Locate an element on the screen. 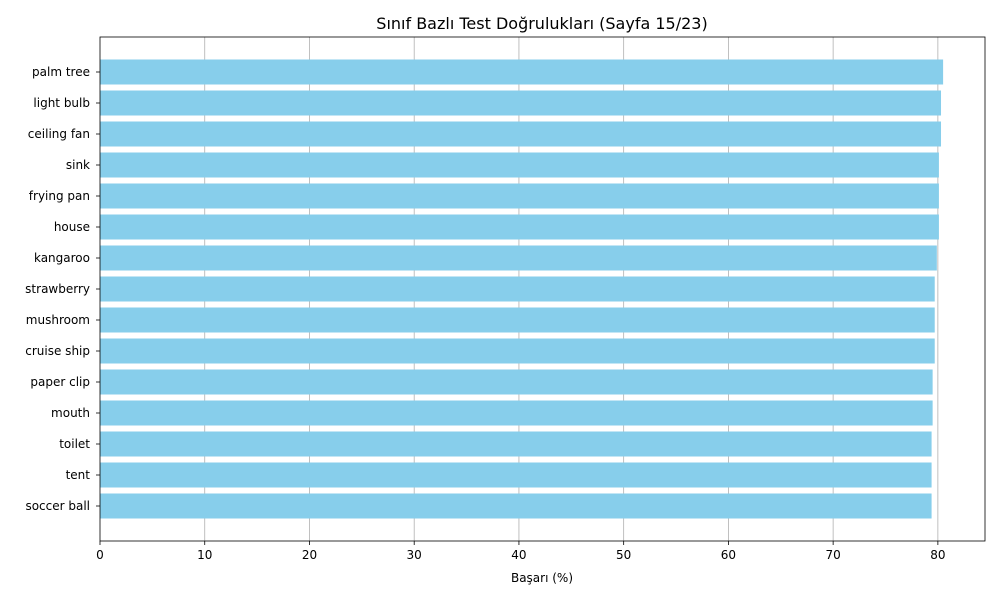 The image size is (1000, 600). y-tick-label: frying pan is located at coordinates (59, 196).